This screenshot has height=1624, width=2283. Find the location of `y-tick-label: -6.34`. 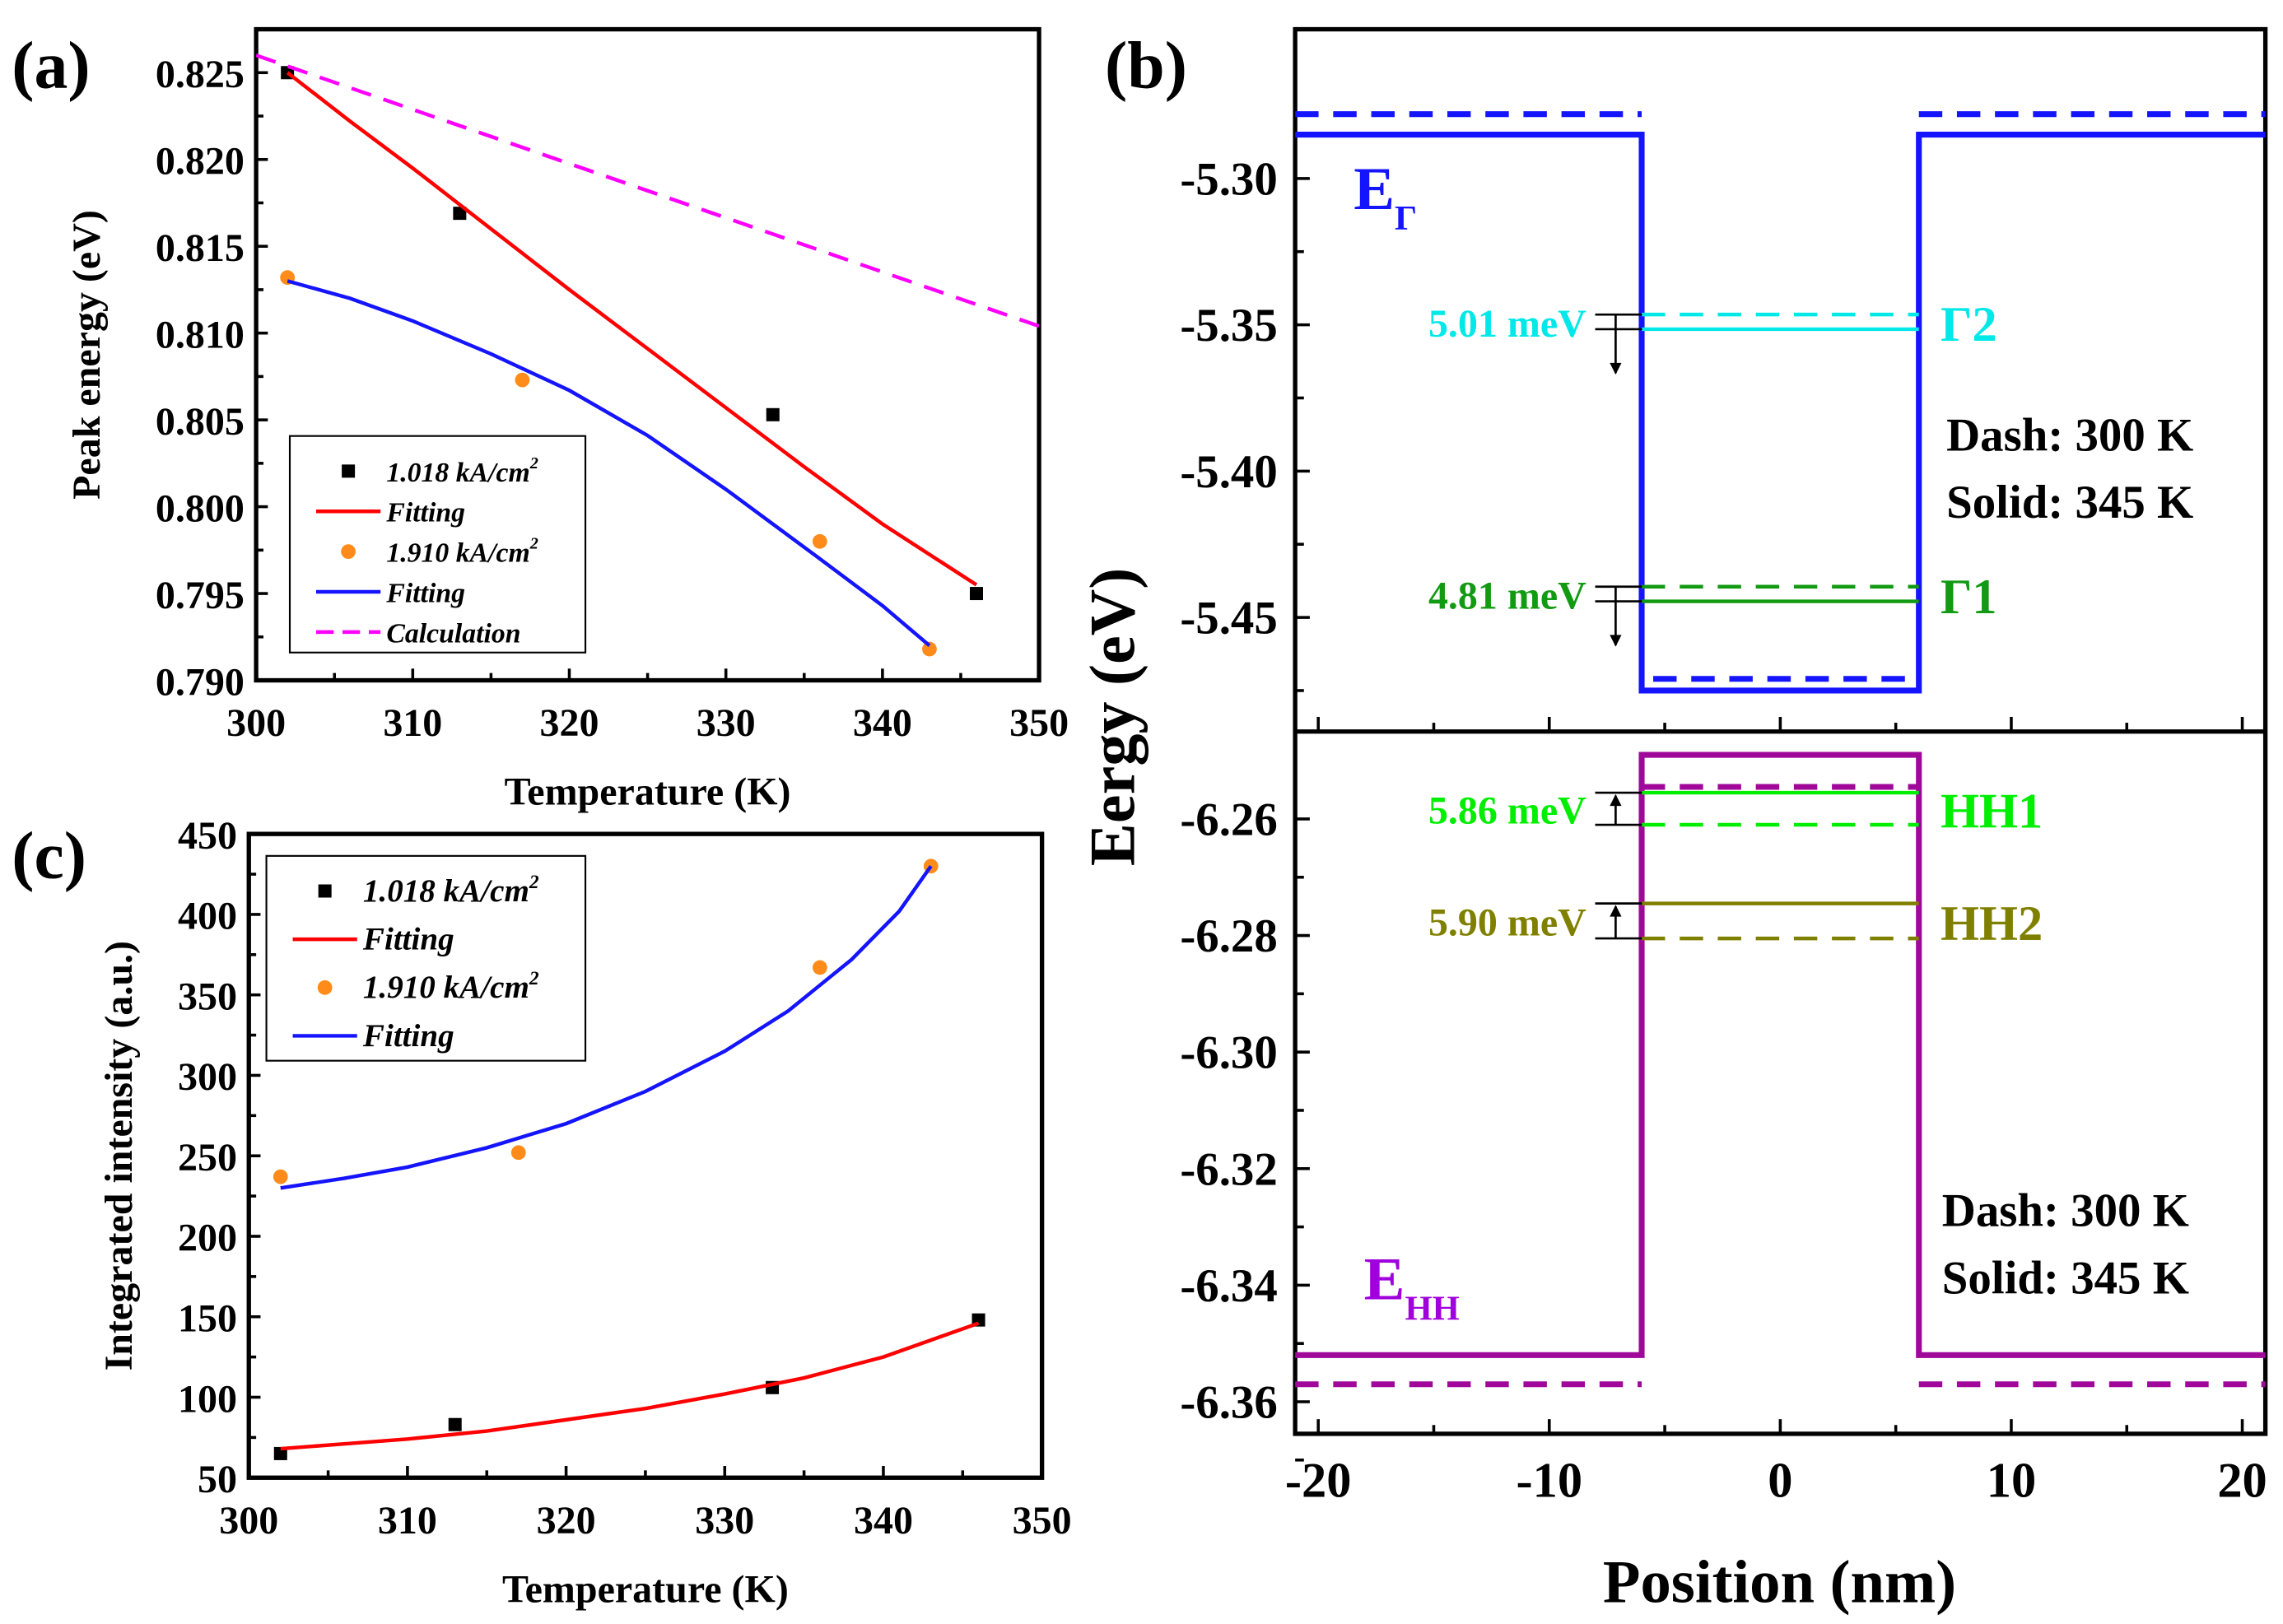

y-tick-label: -6.34 is located at coordinates (1229, 1286).